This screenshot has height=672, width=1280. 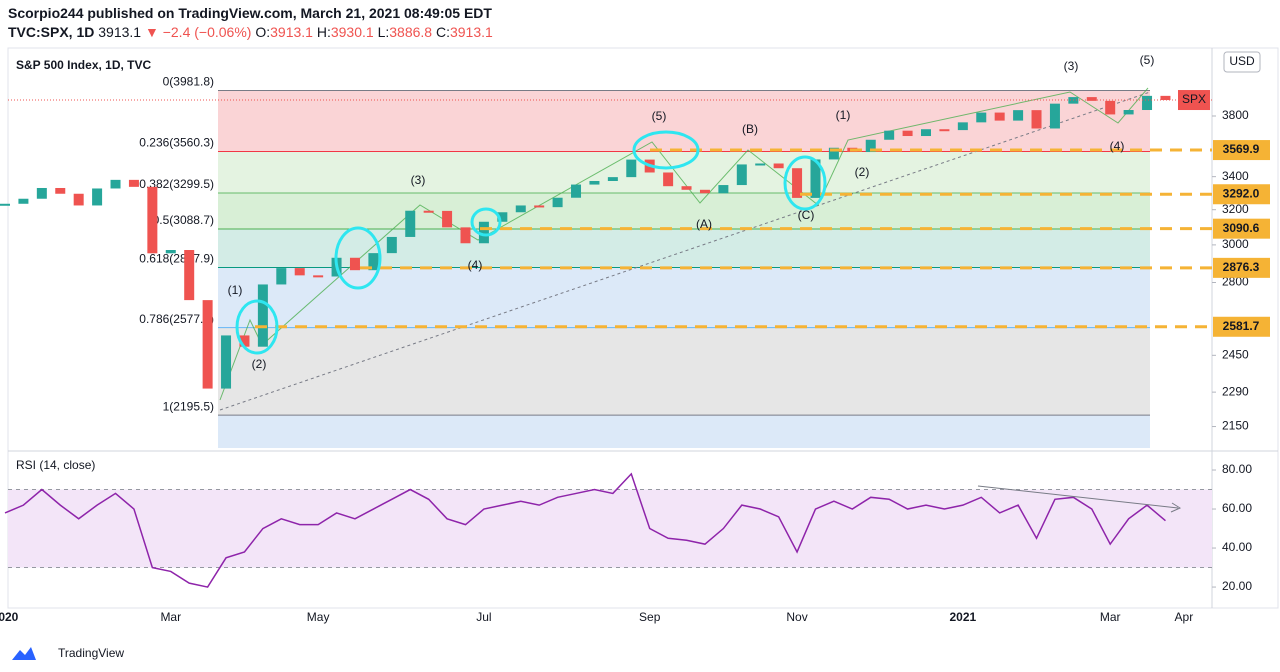 I want to click on x-tick-label: Jul, so click(x=483, y=617).